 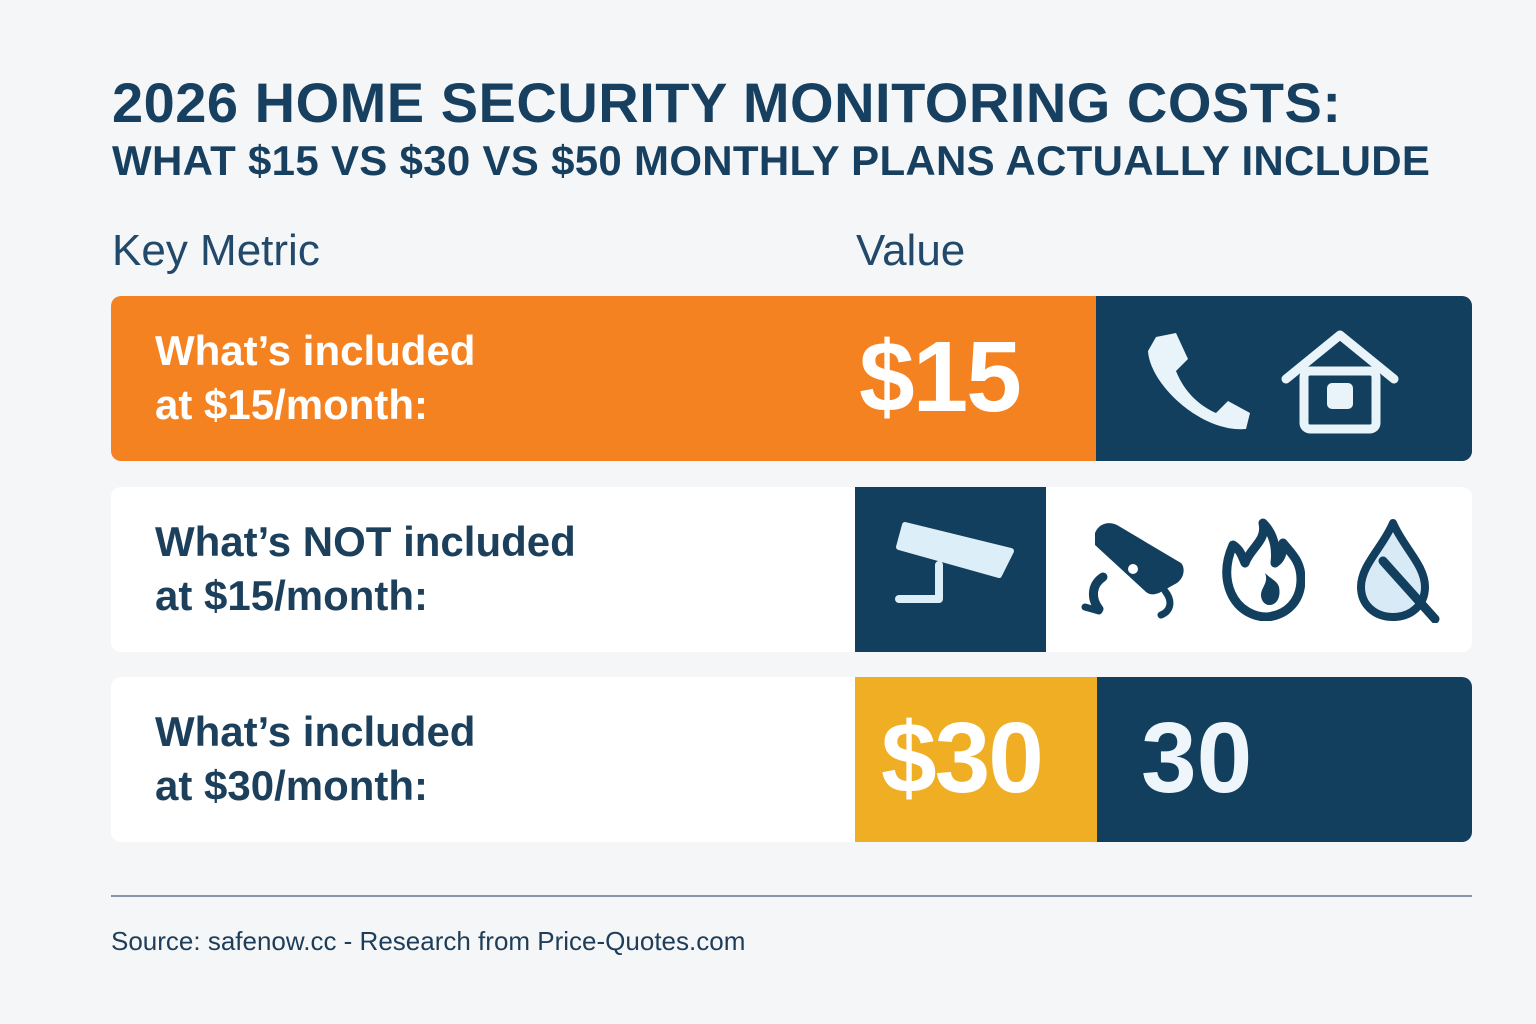 What do you see at coordinates (315, 377) in the screenshot?
I see `row-label: What’s included at $15/month:` at bounding box center [315, 377].